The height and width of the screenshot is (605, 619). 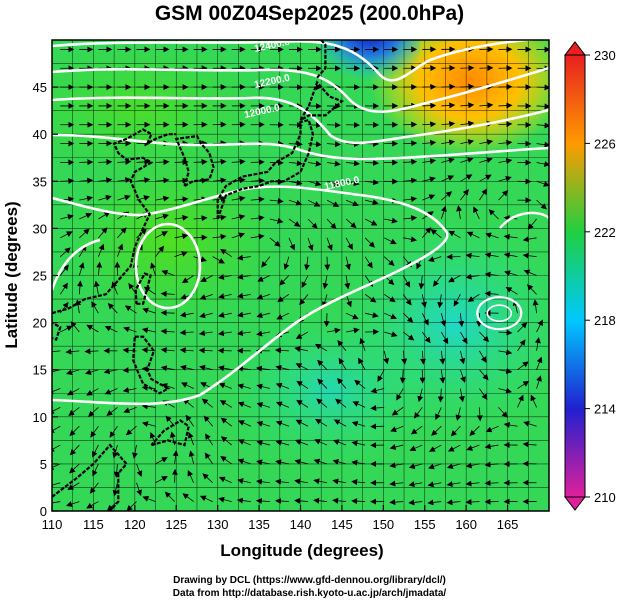 I want to click on contour-ring-east, so click(x=499, y=313).